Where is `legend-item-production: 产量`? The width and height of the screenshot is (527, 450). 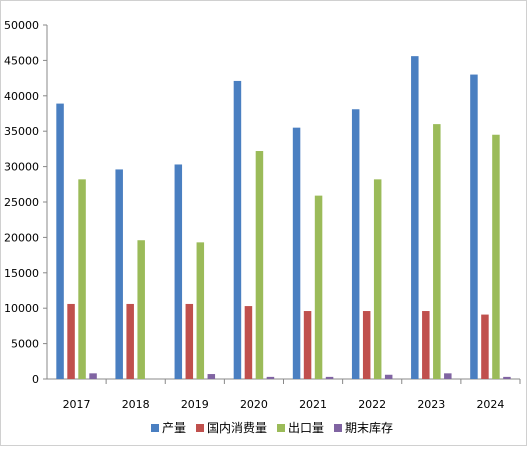
legend-item-production: 产量 is located at coordinates (168, 427).